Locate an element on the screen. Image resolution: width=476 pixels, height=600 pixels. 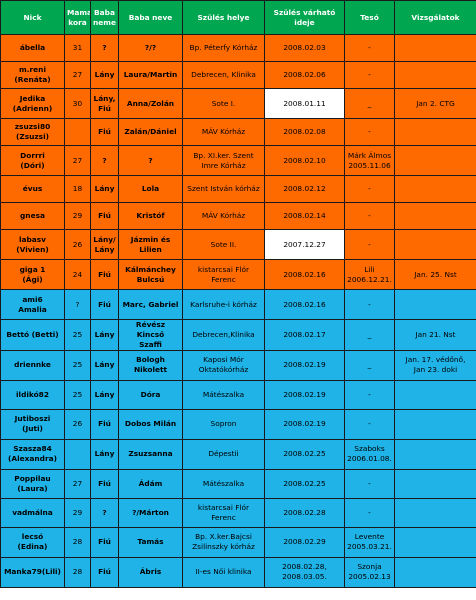
cell-teso: Márk Álmos 2005.11.06 is located at coordinates (369, 160).